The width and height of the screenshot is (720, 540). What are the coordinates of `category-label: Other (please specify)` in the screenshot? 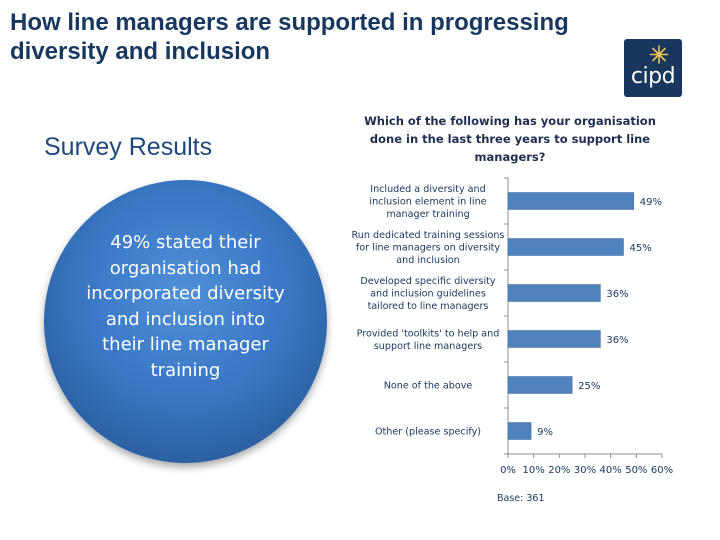 It's located at (428, 432).